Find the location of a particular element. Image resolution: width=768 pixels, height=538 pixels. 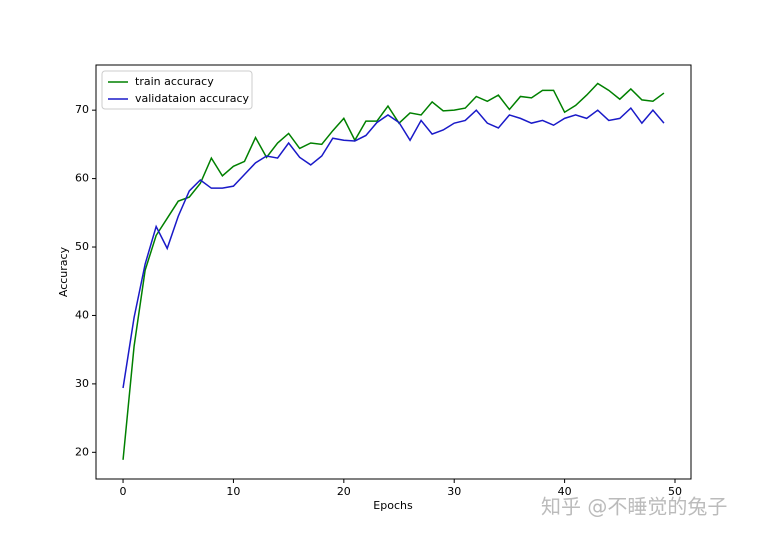

y-tick-label: 60 is located at coordinates (82, 178).